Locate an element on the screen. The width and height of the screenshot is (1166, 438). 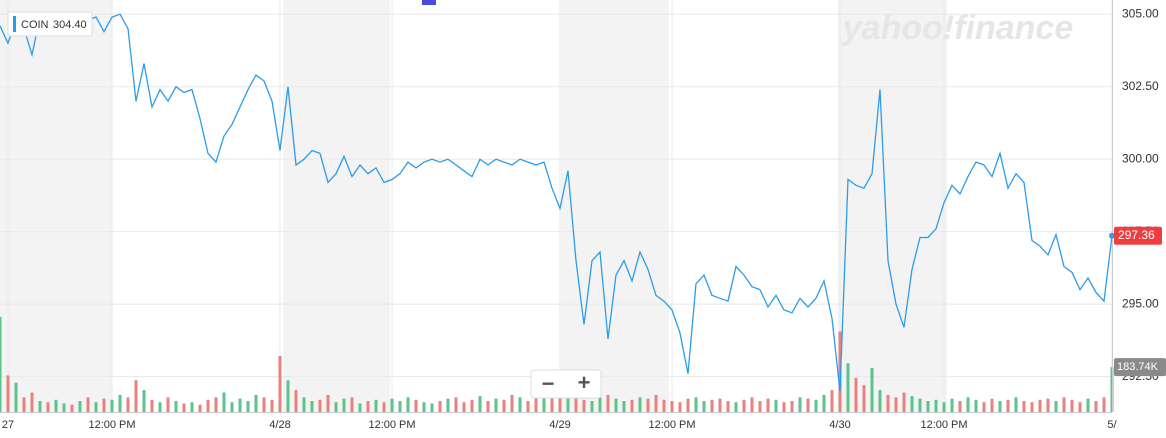
legend-symbol: COIN is located at coordinates (35, 25).